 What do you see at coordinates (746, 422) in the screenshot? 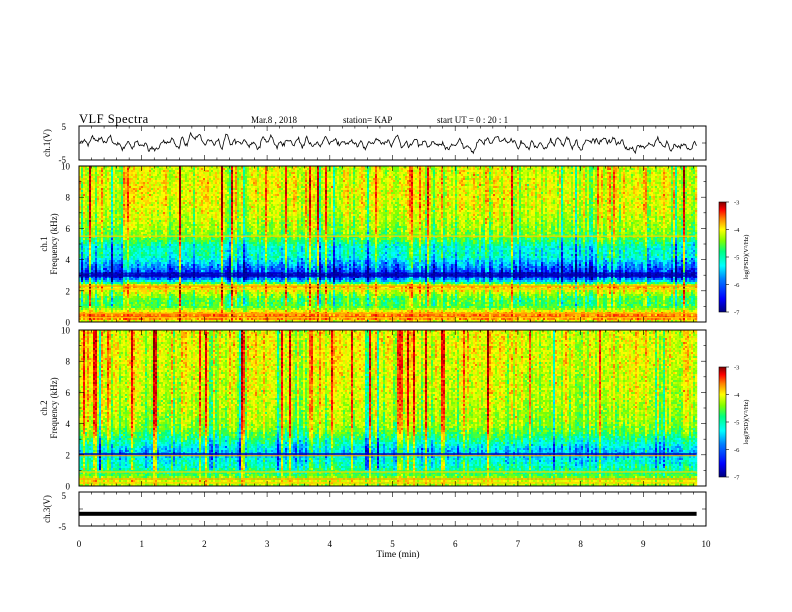
I see `colorbar-ch2-label: log(PSD)(V²/Hz)` at bounding box center [746, 422].